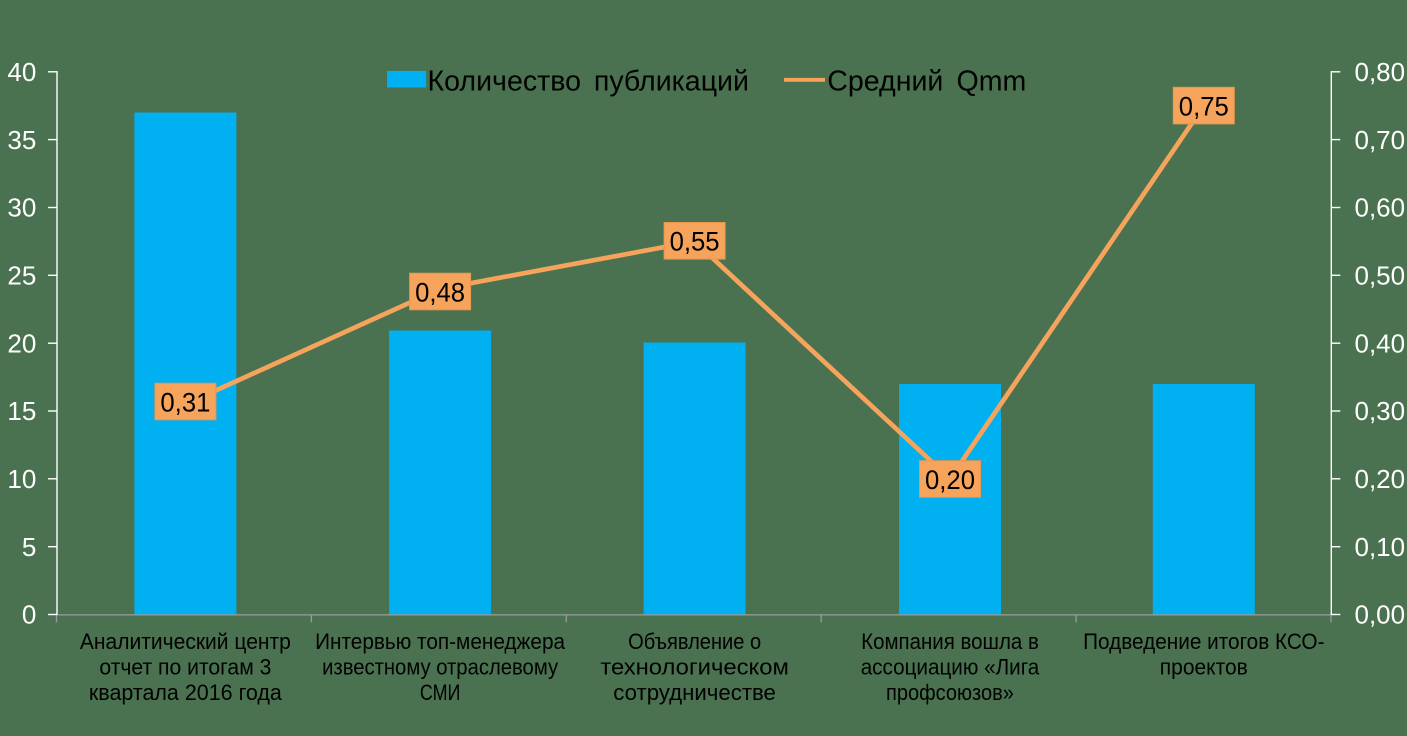 The width and height of the screenshot is (1407, 736). Describe the element at coordinates (21, 140) in the screenshot. I see `svg-text: 35` at that location.